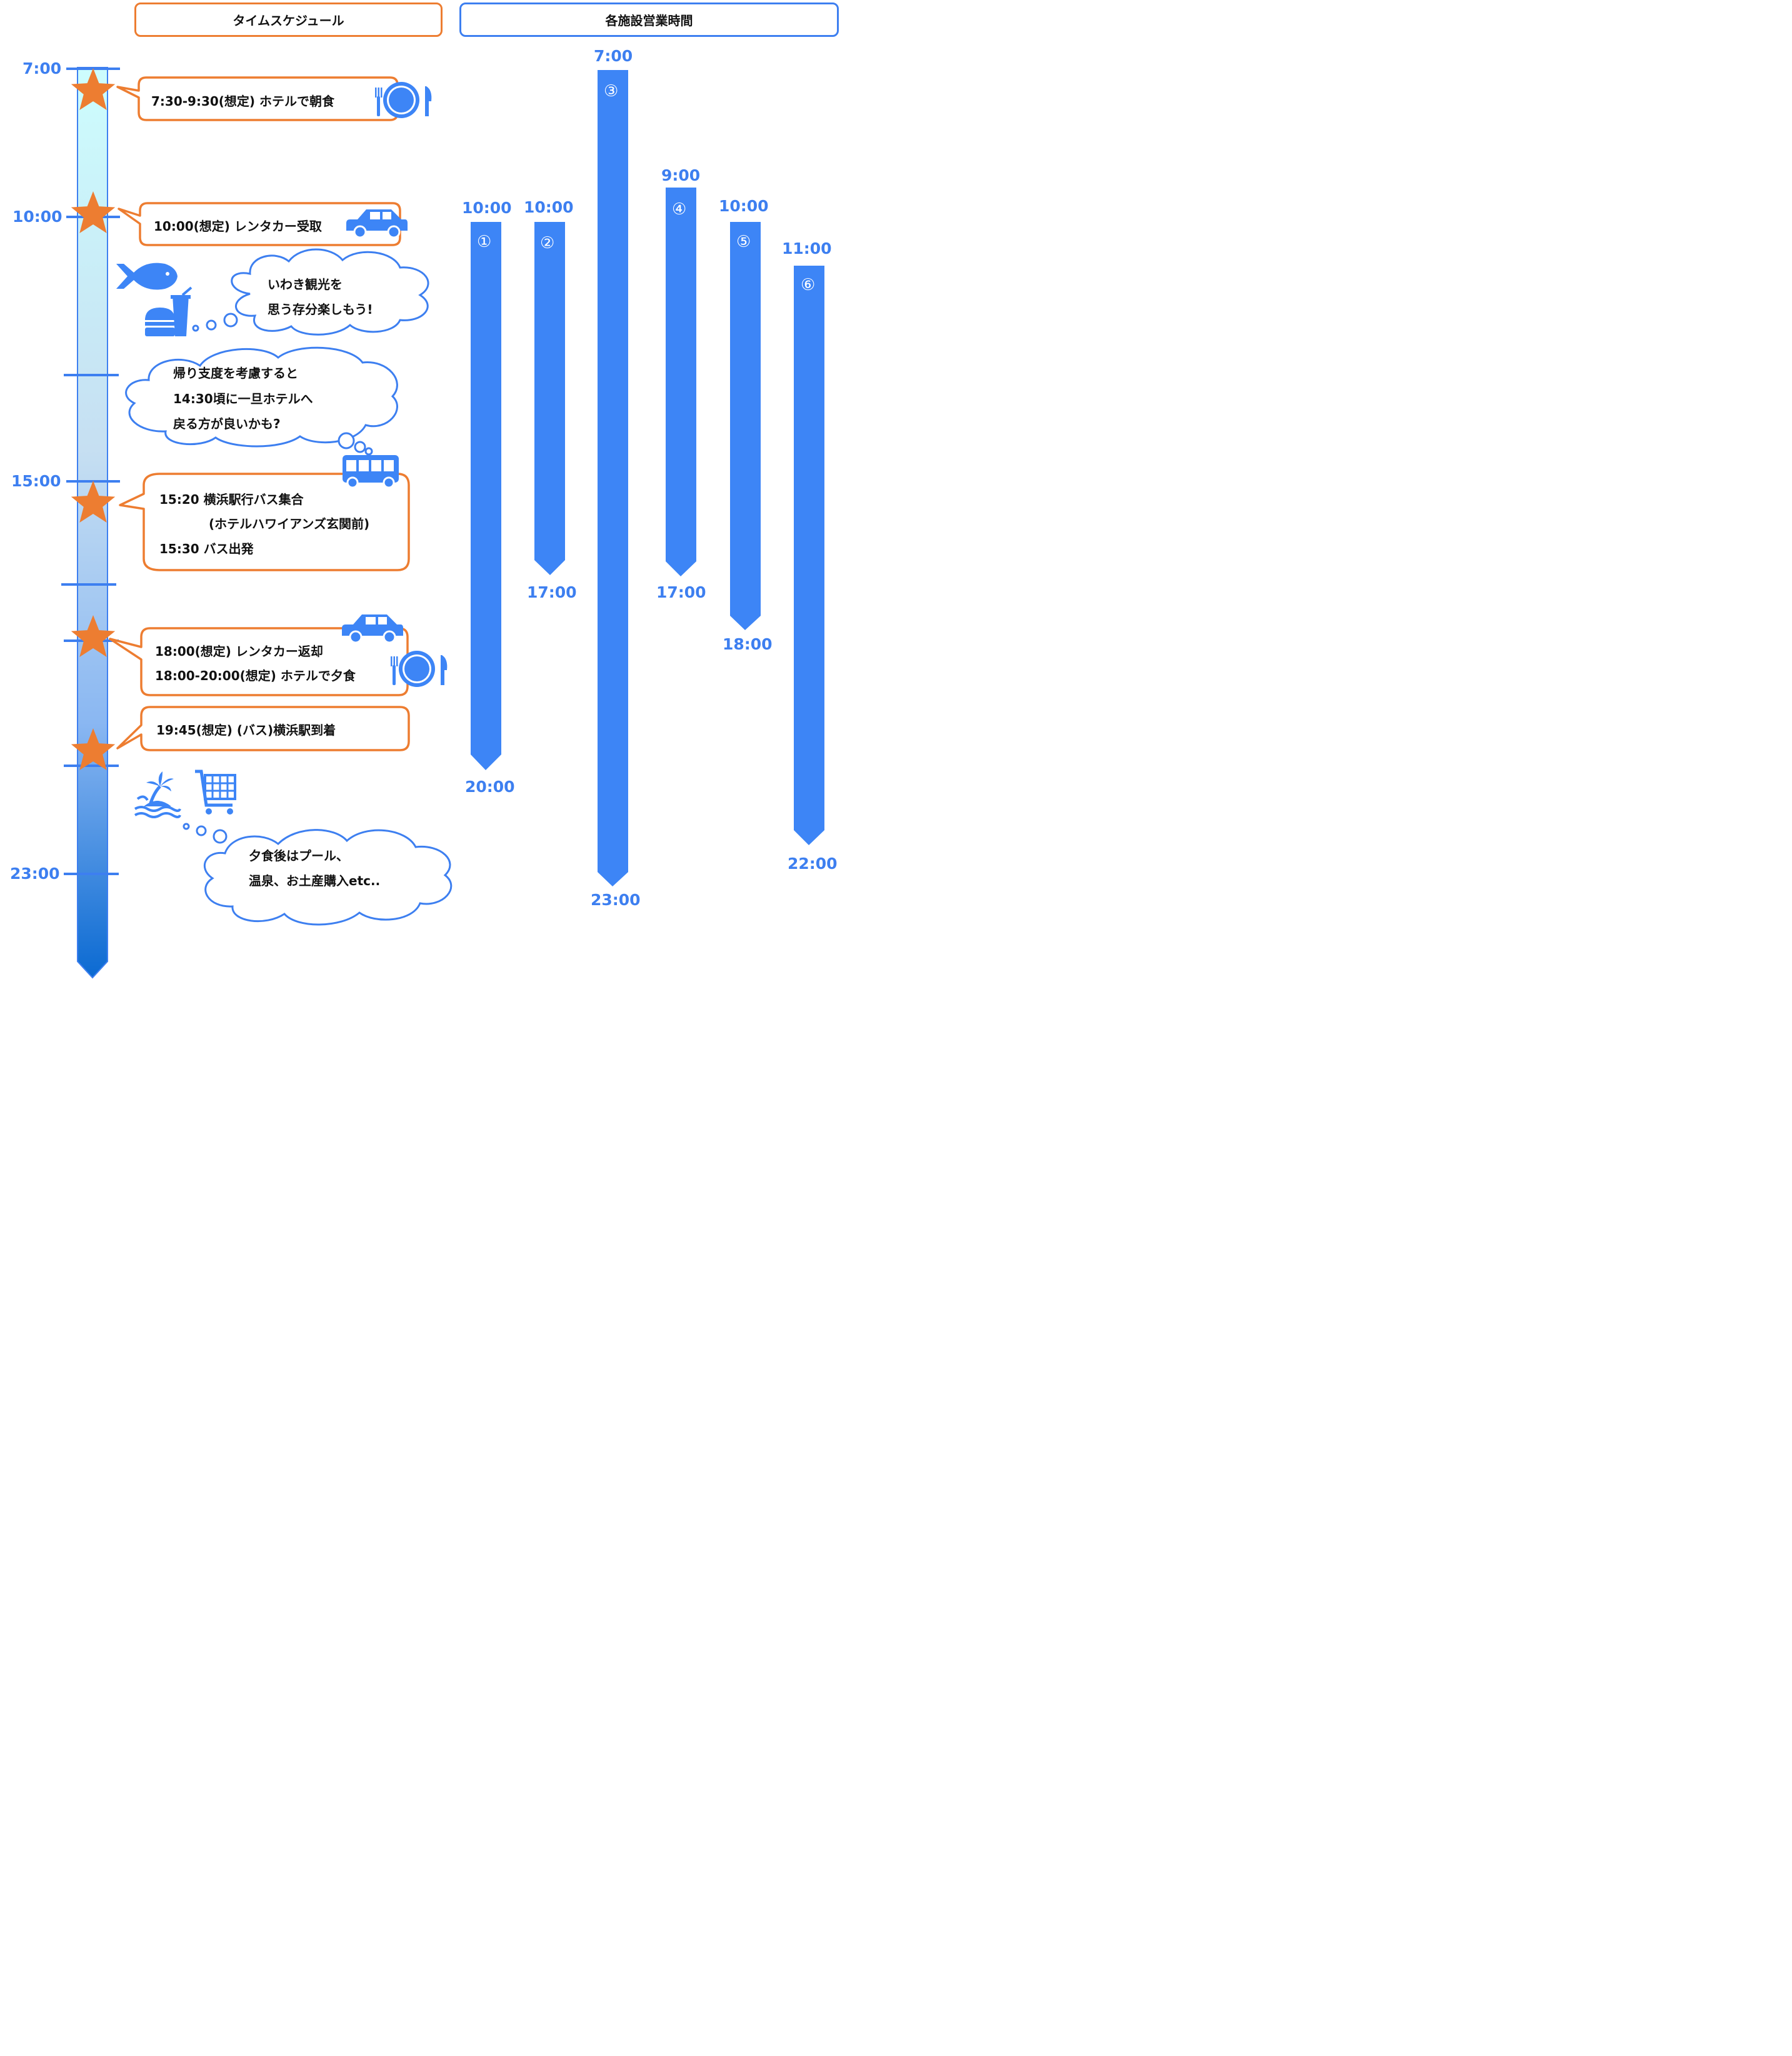  What do you see at coordinates (647, 478) in the screenshot?
I see `facility-bars` at bounding box center [647, 478].